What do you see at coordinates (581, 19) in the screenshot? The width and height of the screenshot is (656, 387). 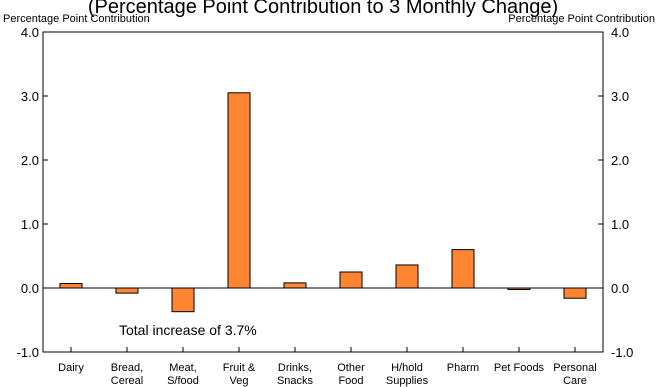 I see `y-axis-title-right: Percentage Point Contribution` at bounding box center [581, 19].